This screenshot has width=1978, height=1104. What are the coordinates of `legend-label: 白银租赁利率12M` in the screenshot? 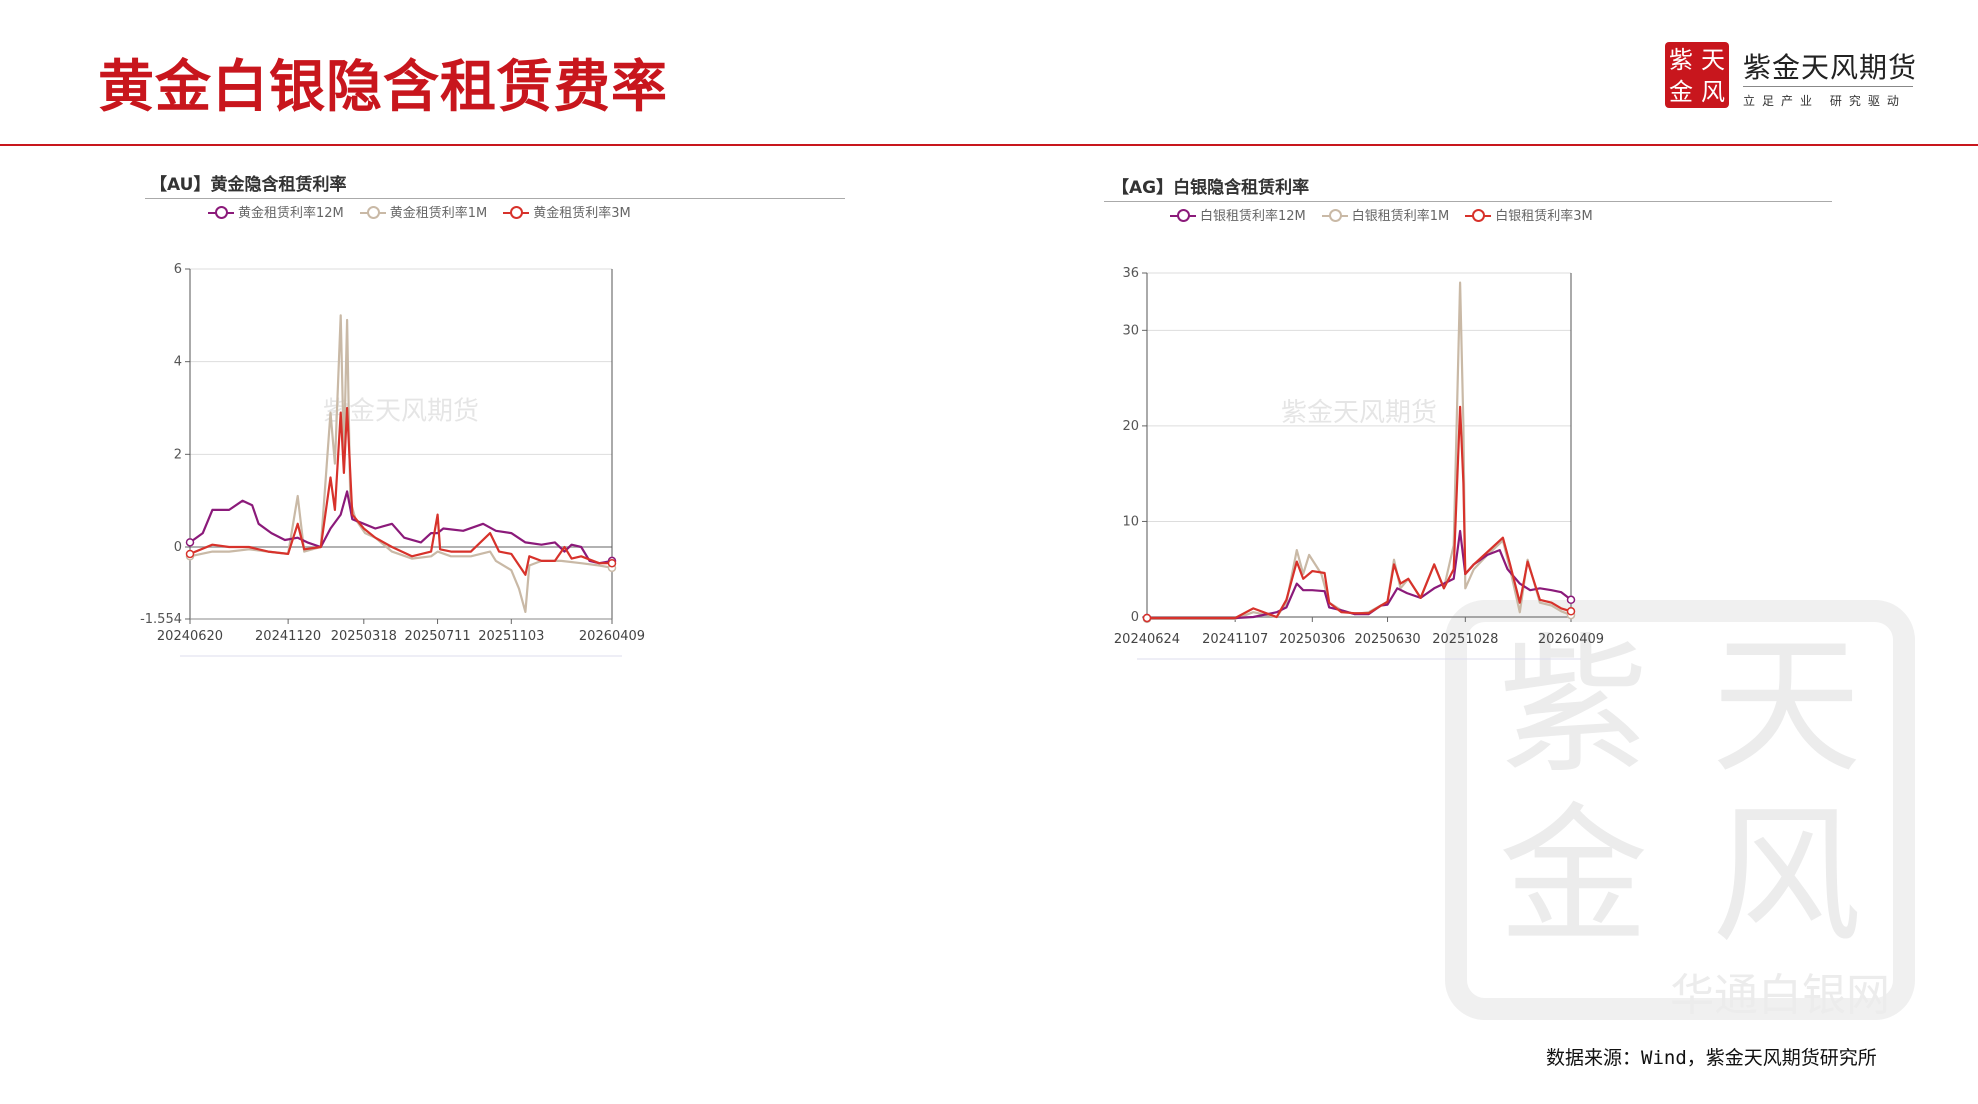 It's located at (1253, 216).